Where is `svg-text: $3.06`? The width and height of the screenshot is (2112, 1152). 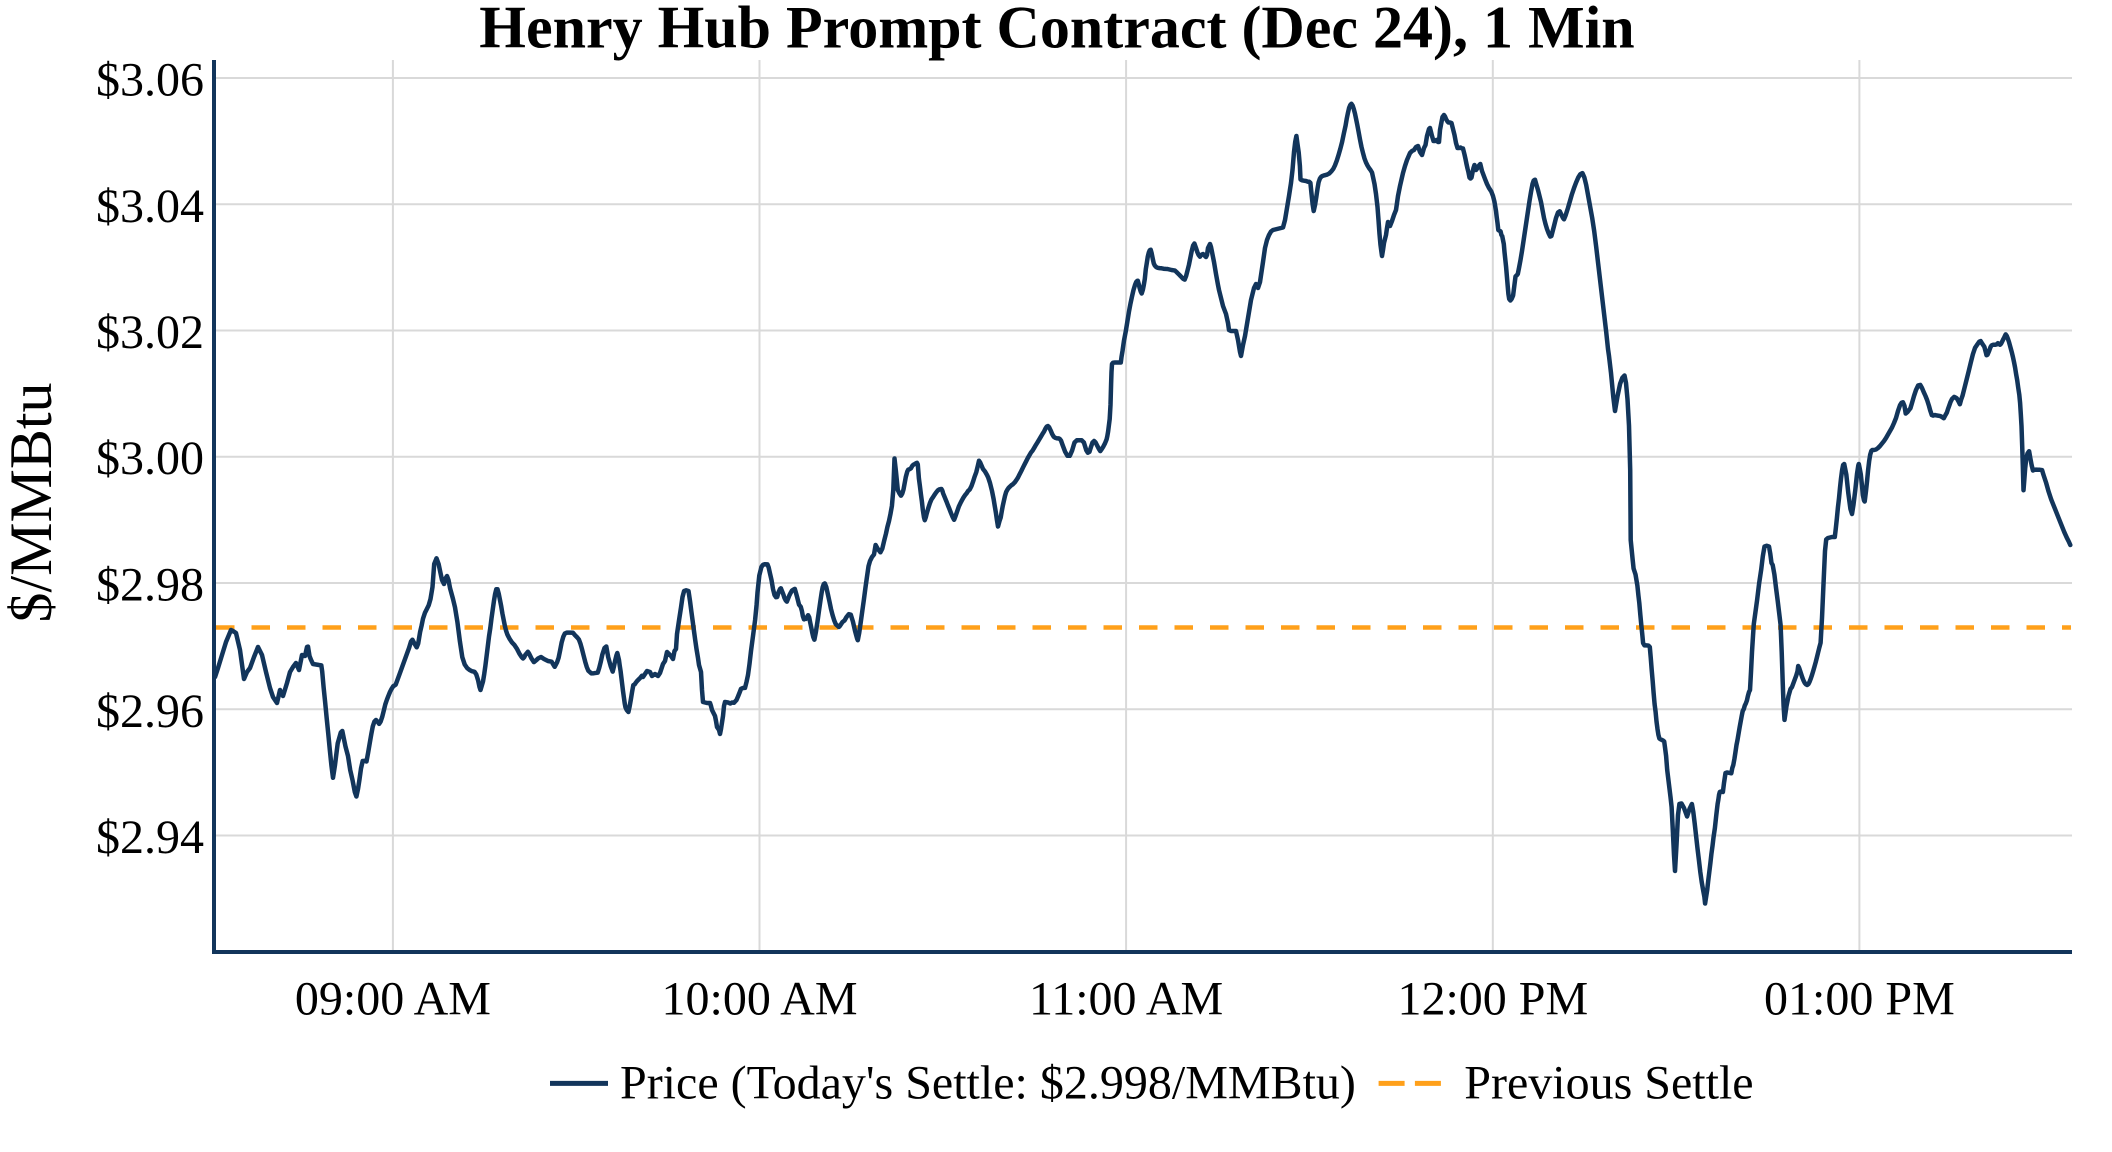
svg-text: $3.06 is located at coordinates (150, 80).